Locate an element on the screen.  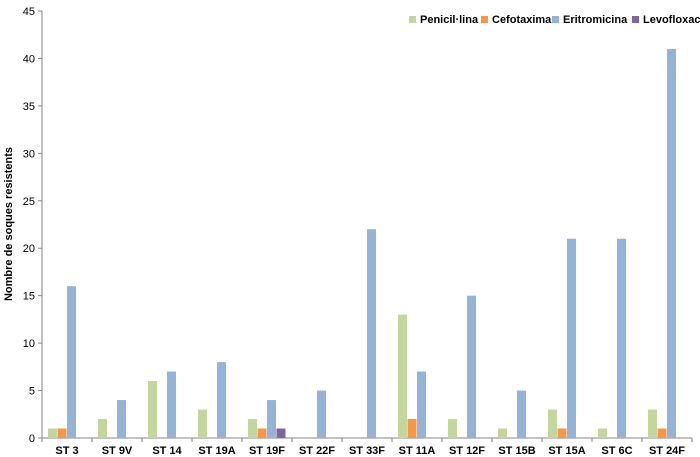
x-category-label: ST 19F is located at coordinates (267, 451).